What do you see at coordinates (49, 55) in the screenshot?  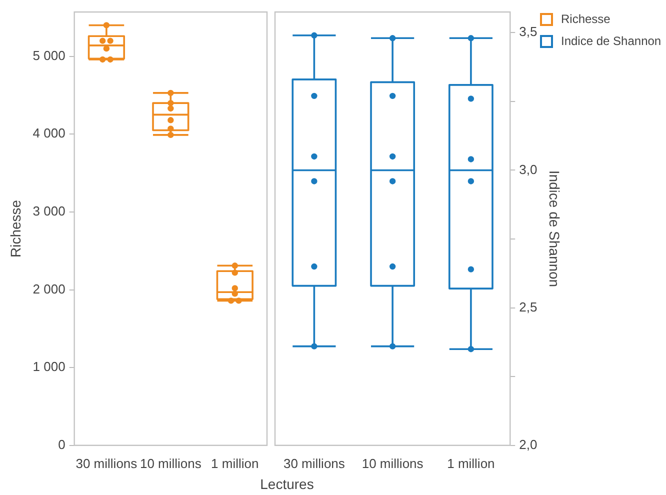 I see `y-tick-label: 5 000` at bounding box center [49, 55].